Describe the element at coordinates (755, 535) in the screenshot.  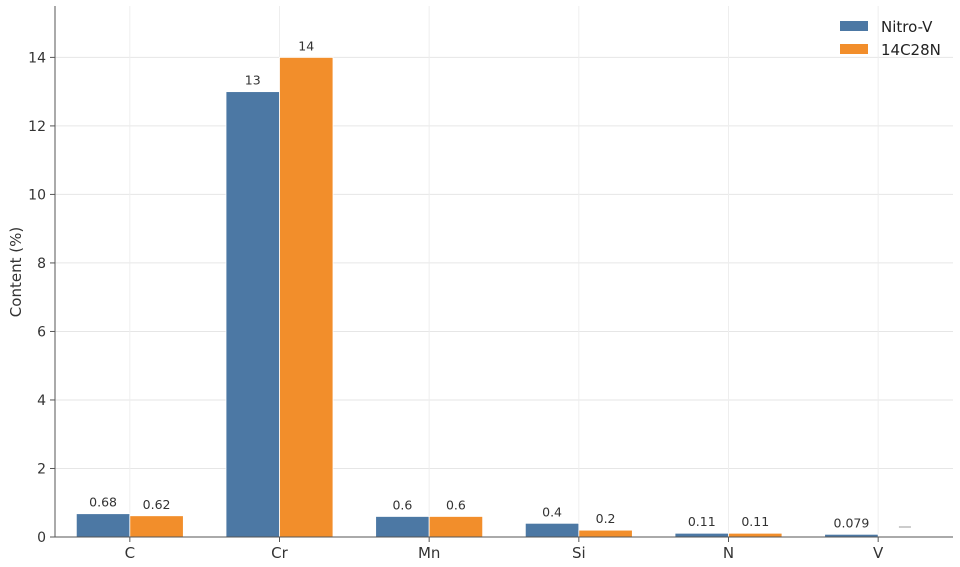
I see `bar-n-14c28n` at that location.